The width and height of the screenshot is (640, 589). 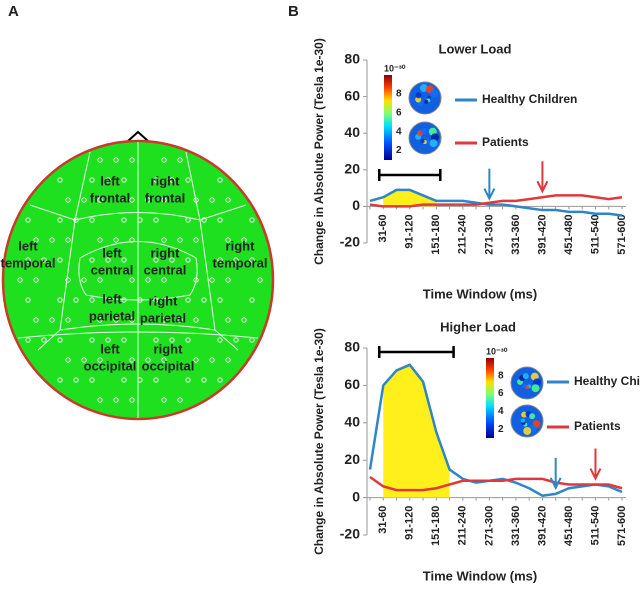 What do you see at coordinates (478, 326) in the screenshot?
I see `chart-title: Higher Load` at bounding box center [478, 326].